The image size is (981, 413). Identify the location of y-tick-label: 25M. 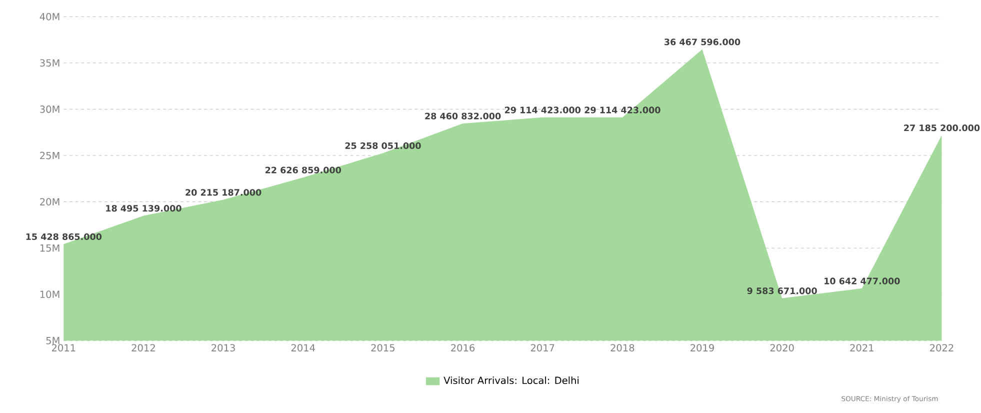
(50, 156).